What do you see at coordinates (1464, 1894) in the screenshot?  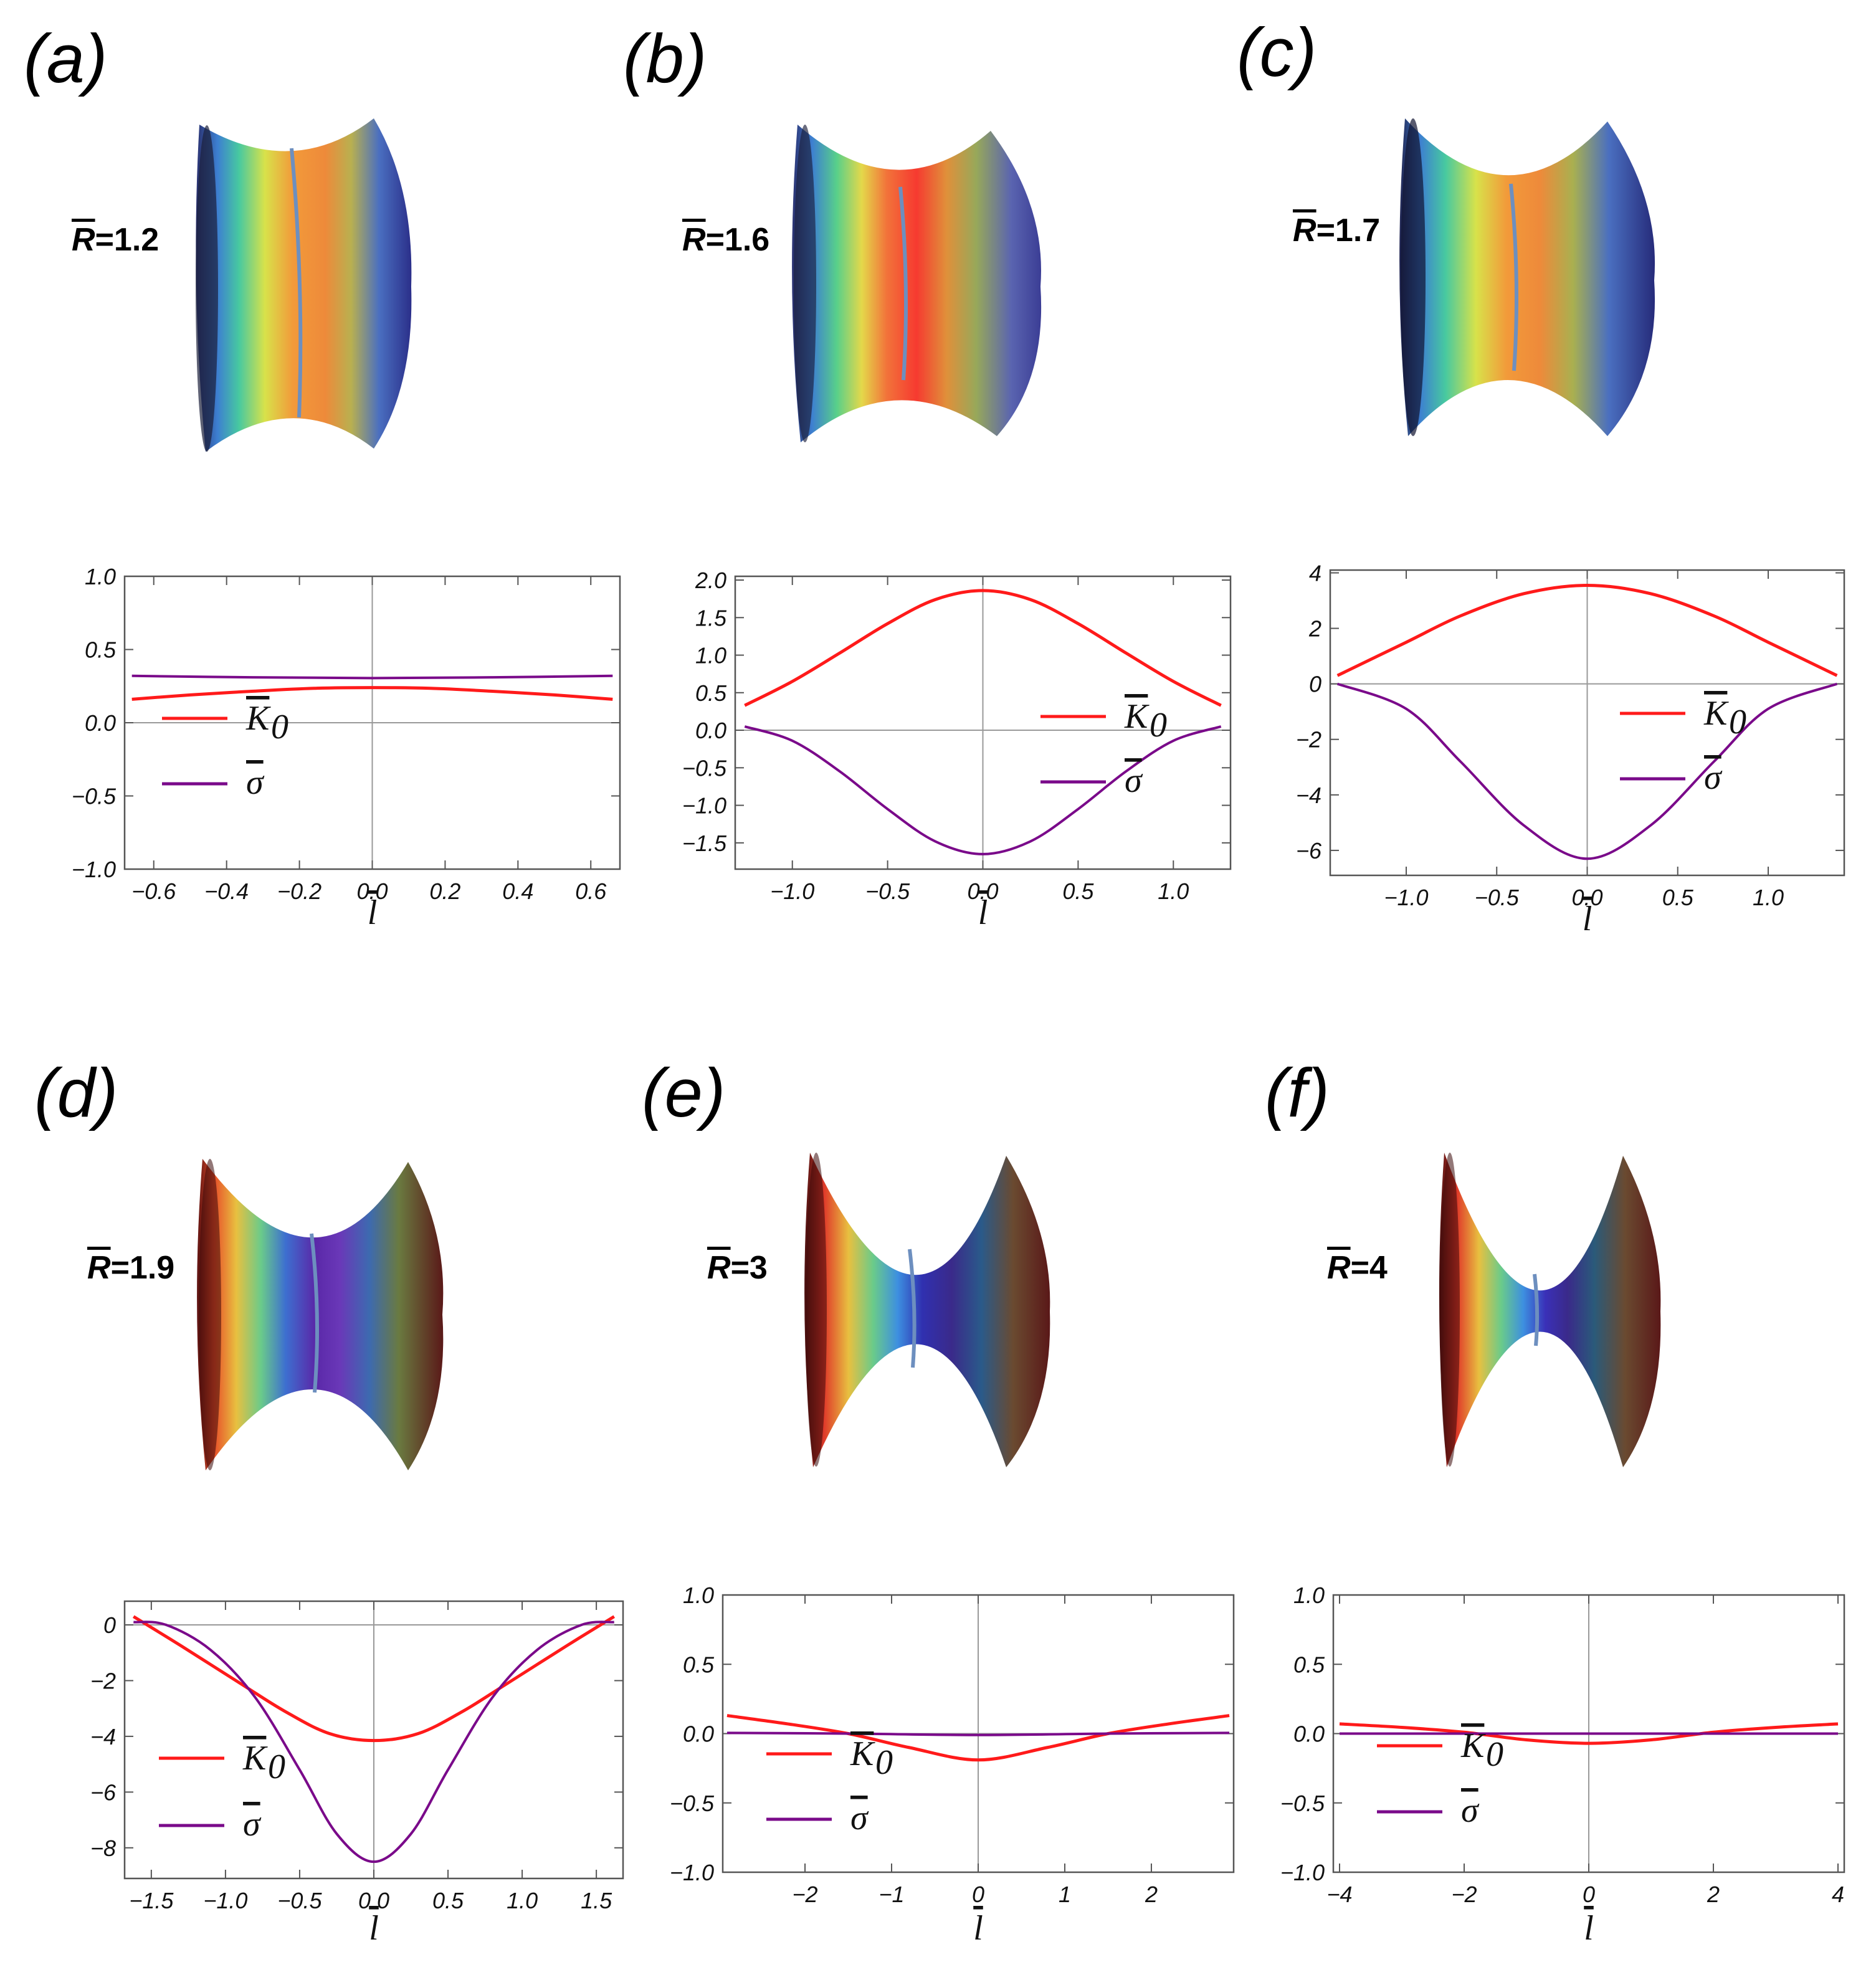 I see `x-tick-label-f: −2` at bounding box center [1464, 1894].